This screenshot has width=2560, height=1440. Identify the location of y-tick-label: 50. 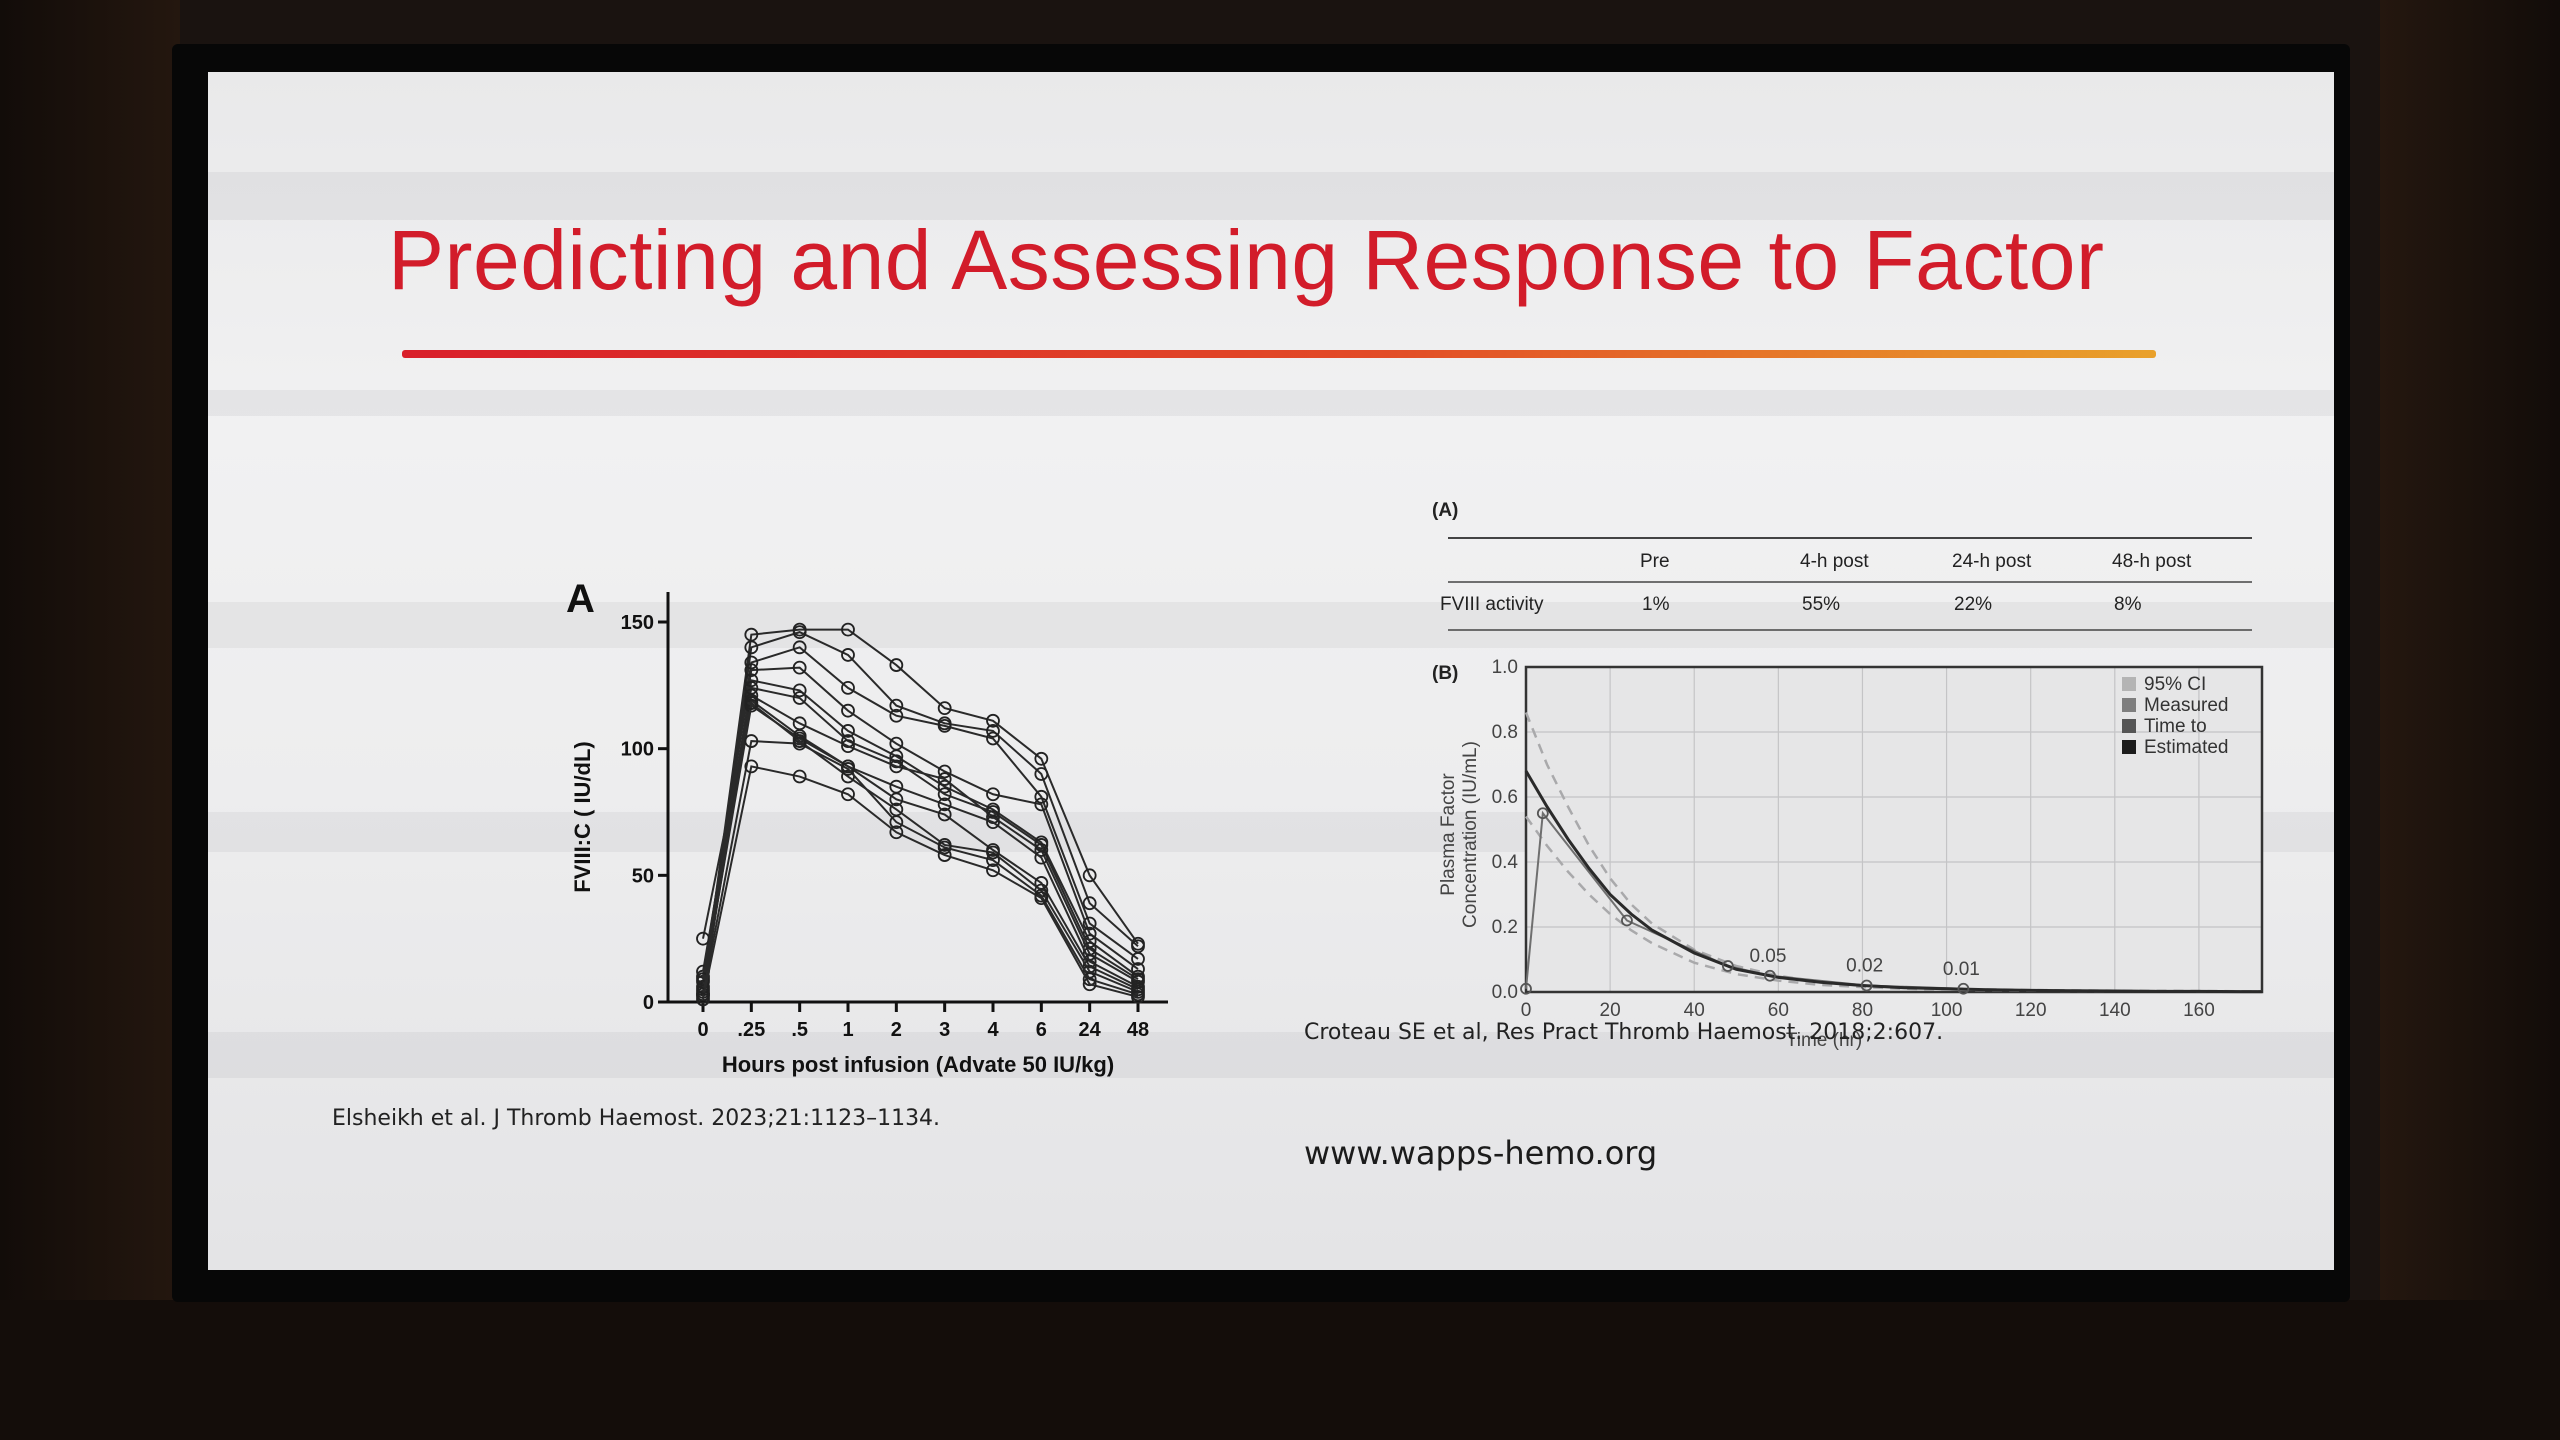
(643, 876).